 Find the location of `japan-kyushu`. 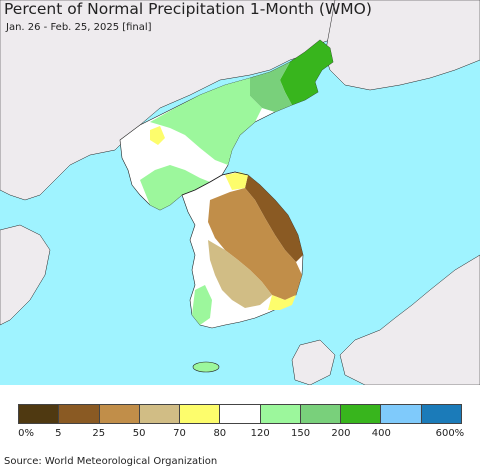

japan-kyushu is located at coordinates (313, 362).